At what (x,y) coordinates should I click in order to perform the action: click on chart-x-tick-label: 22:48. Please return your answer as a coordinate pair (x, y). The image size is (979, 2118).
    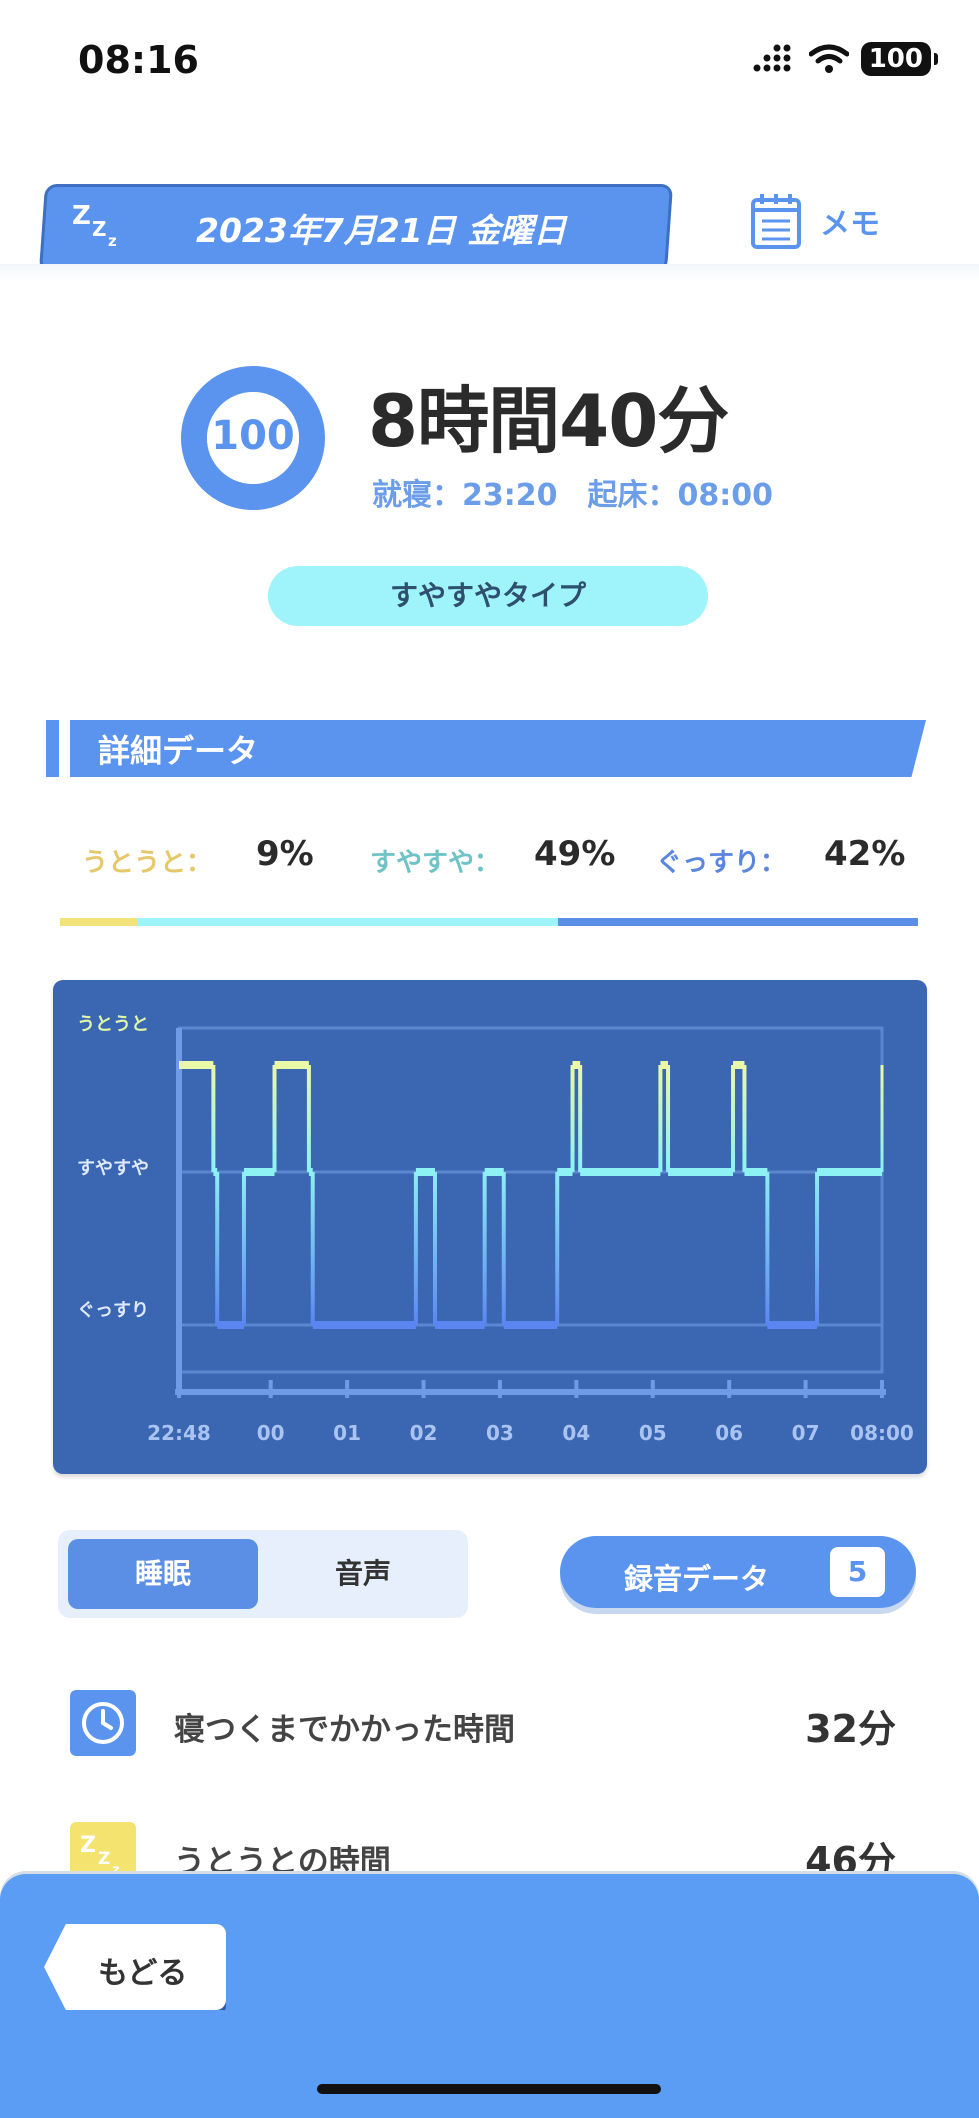
    Looking at the image, I should click on (179, 1433).